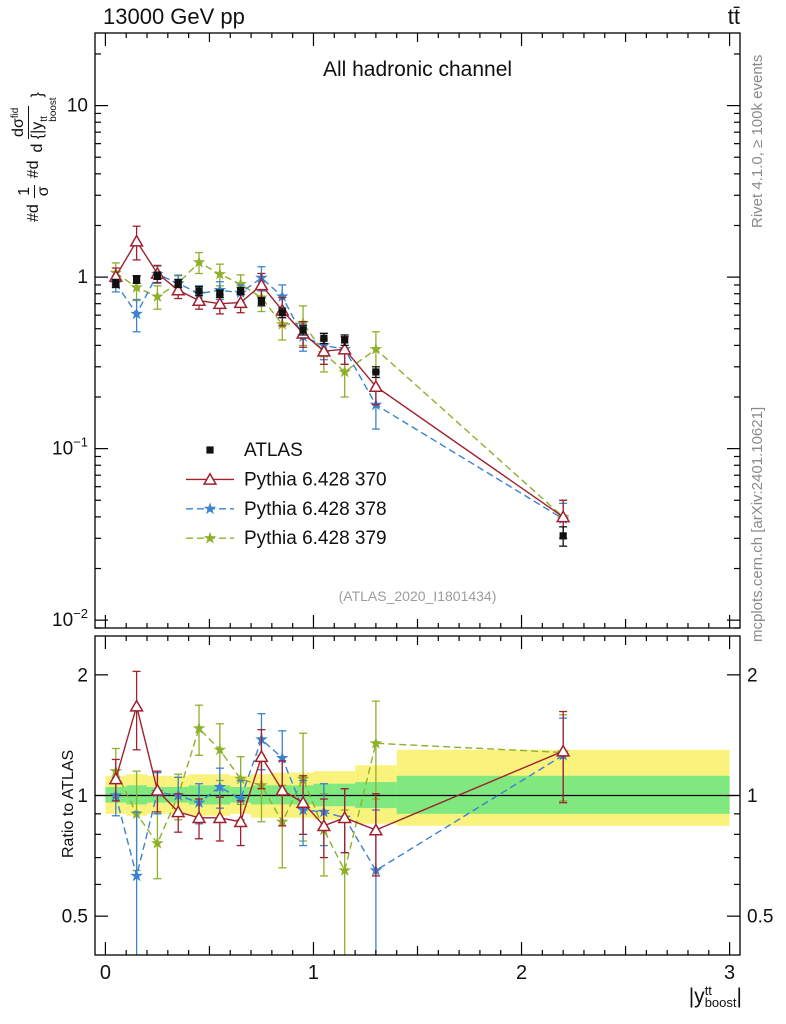  Describe the element at coordinates (34, 169) in the screenshot. I see `ylabel-prefix-2: #d` at that location.